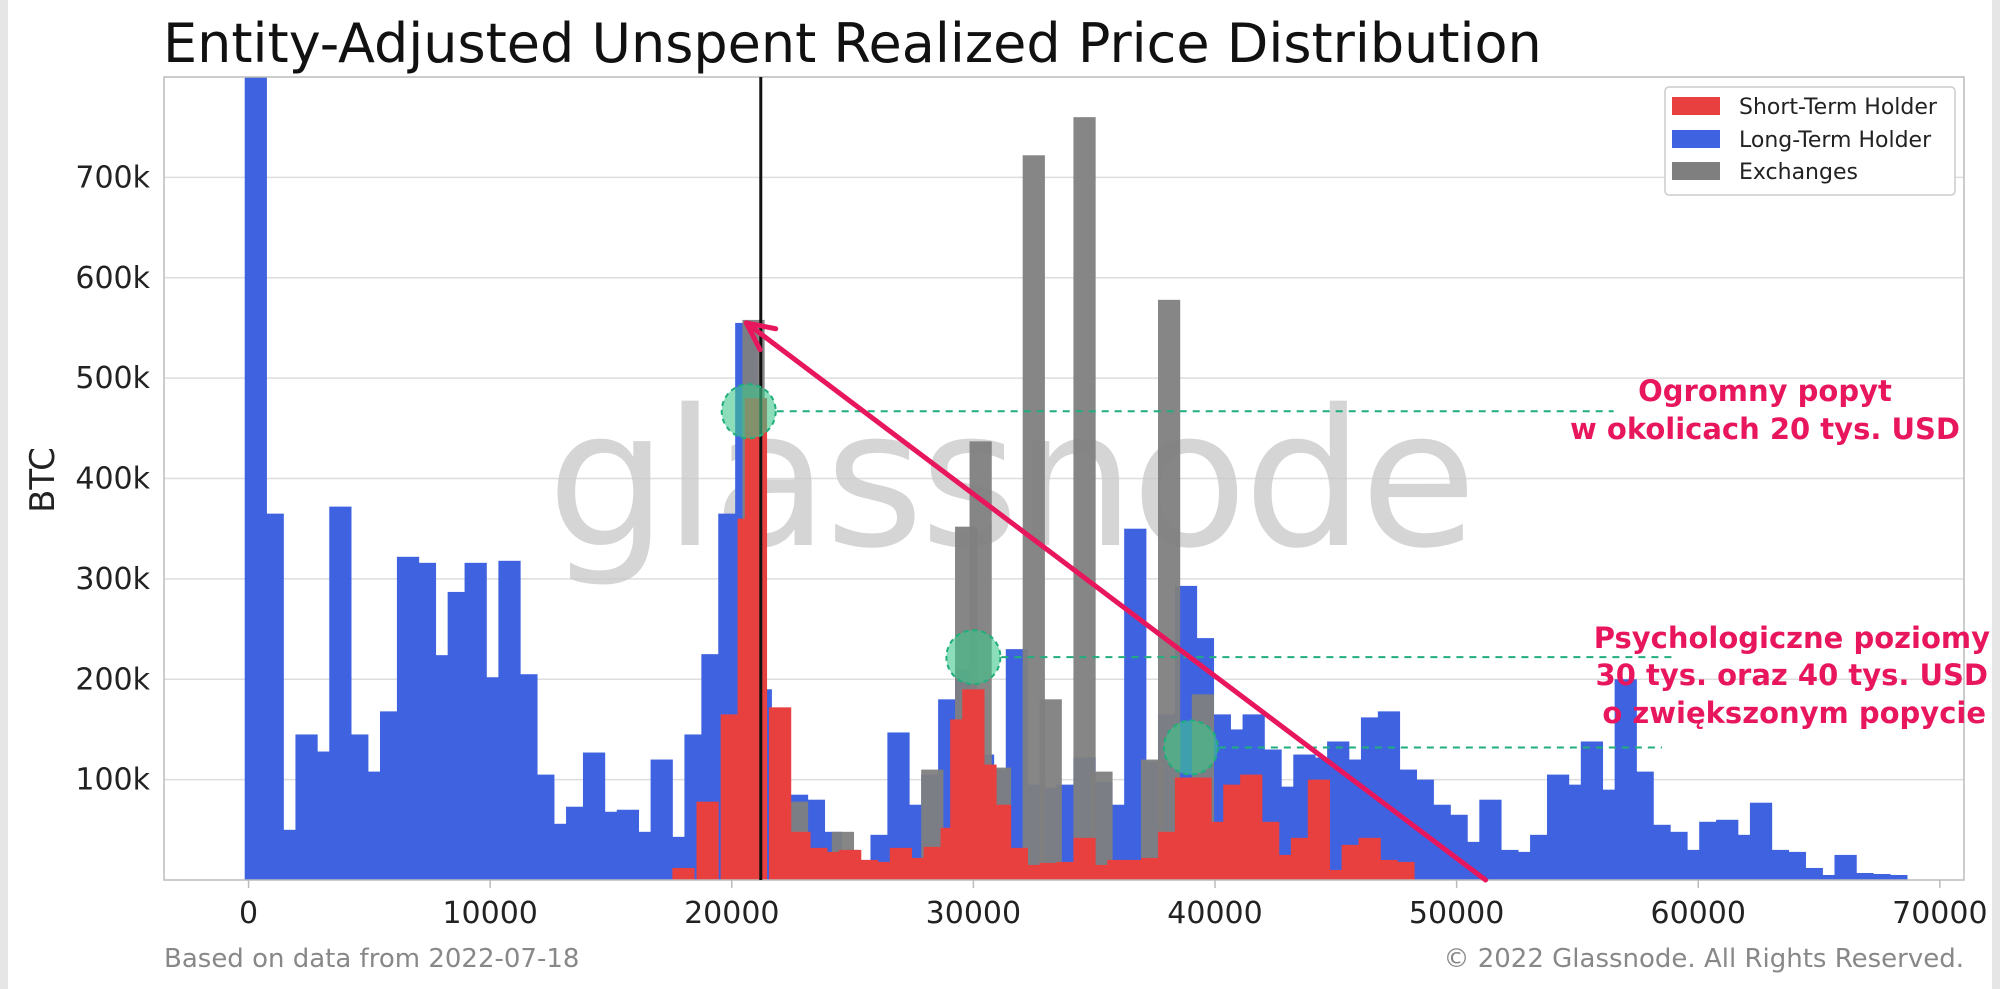 This screenshot has width=2000, height=989. What do you see at coordinates (1214, 913) in the screenshot?
I see `x-tick-label: 40000` at bounding box center [1214, 913].